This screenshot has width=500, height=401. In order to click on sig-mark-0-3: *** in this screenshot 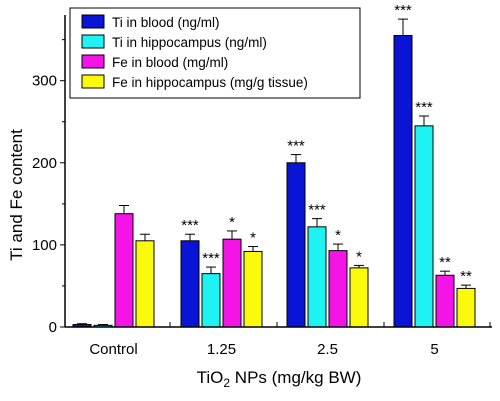, I will do `click(403, 10)`.